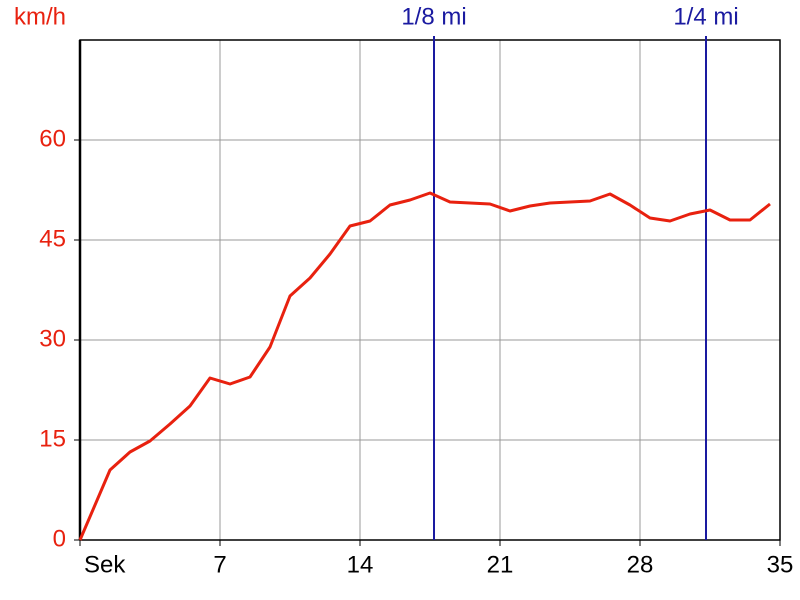  Describe the element at coordinates (105, 564) in the screenshot. I see `x-tick-label: Sek` at that location.